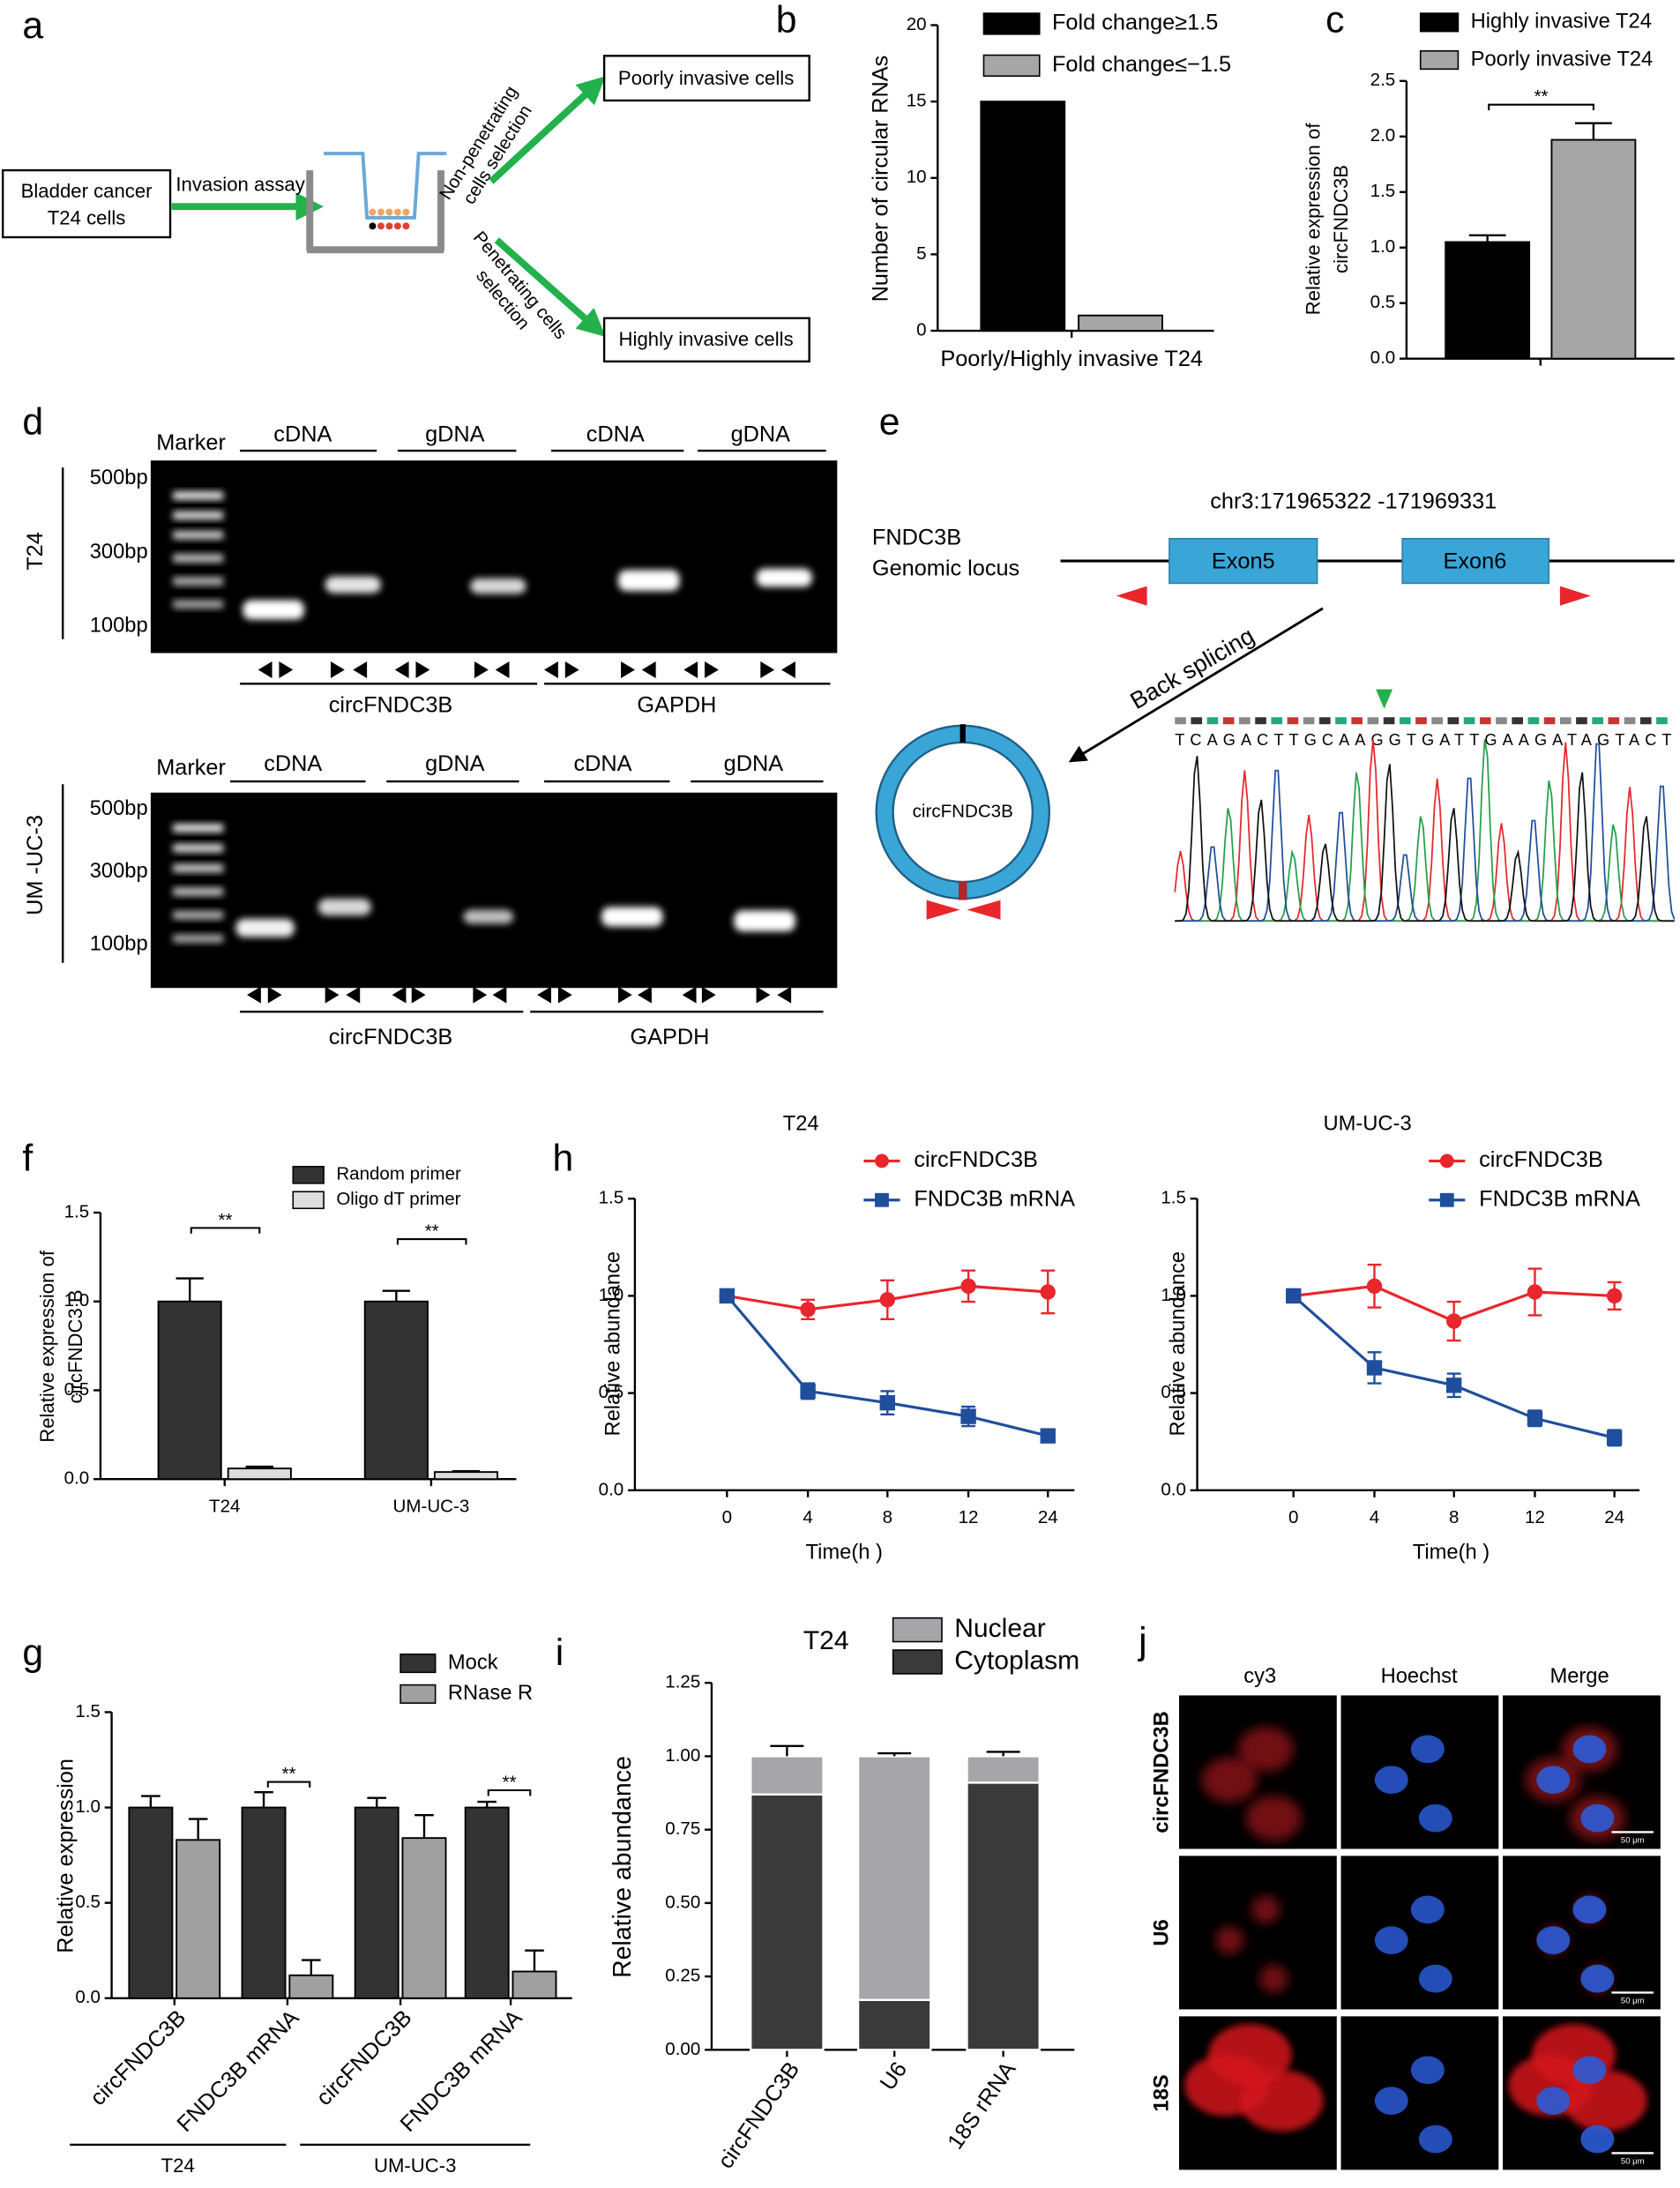  What do you see at coordinates (1161, 1772) in the screenshot?
I see `row-label: circFNDC3B` at bounding box center [1161, 1772].